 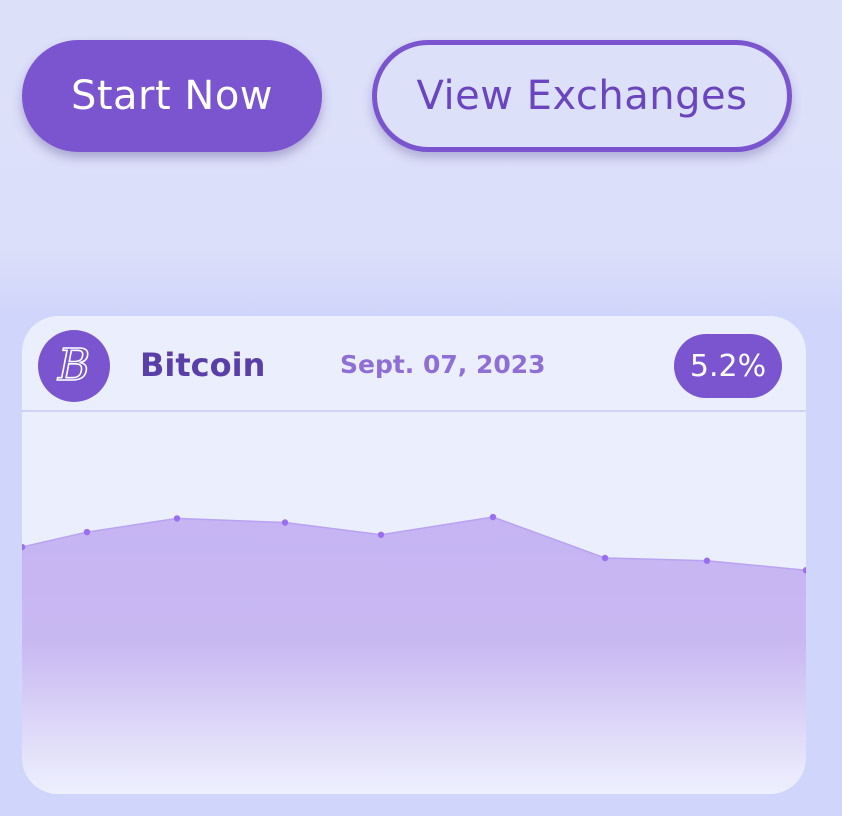 I want to click on change-value: 5.2%, so click(x=728, y=366).